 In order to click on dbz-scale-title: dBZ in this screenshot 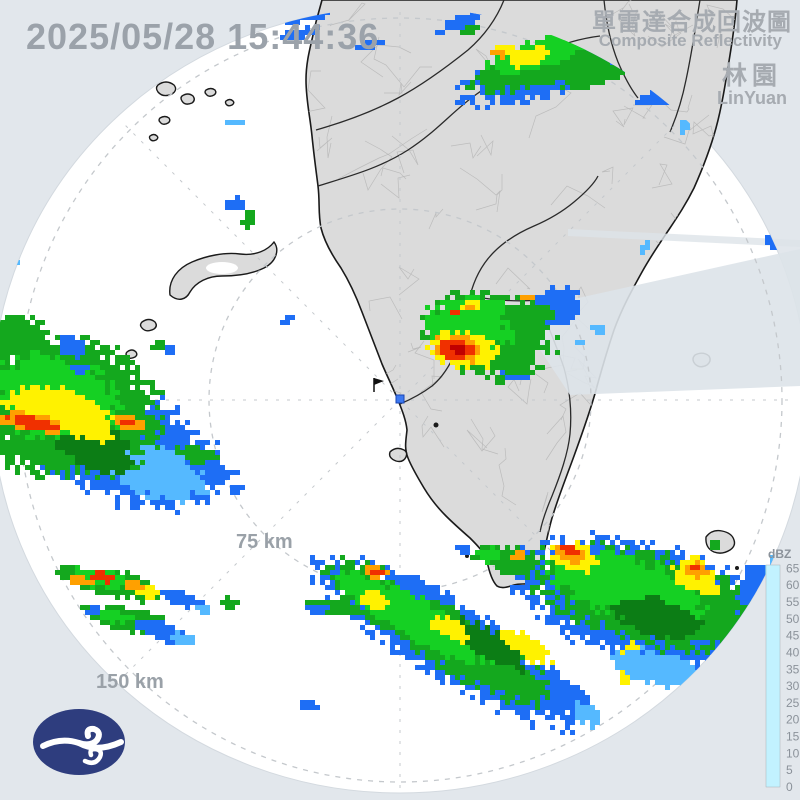, I will do `click(779, 554)`.